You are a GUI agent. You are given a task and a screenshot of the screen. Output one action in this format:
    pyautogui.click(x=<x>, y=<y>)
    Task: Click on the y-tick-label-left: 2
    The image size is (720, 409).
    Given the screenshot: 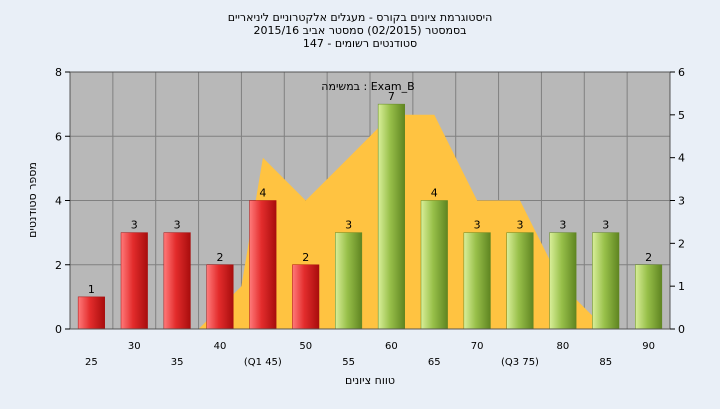 What is the action you would take?
    pyautogui.click(x=58, y=265)
    